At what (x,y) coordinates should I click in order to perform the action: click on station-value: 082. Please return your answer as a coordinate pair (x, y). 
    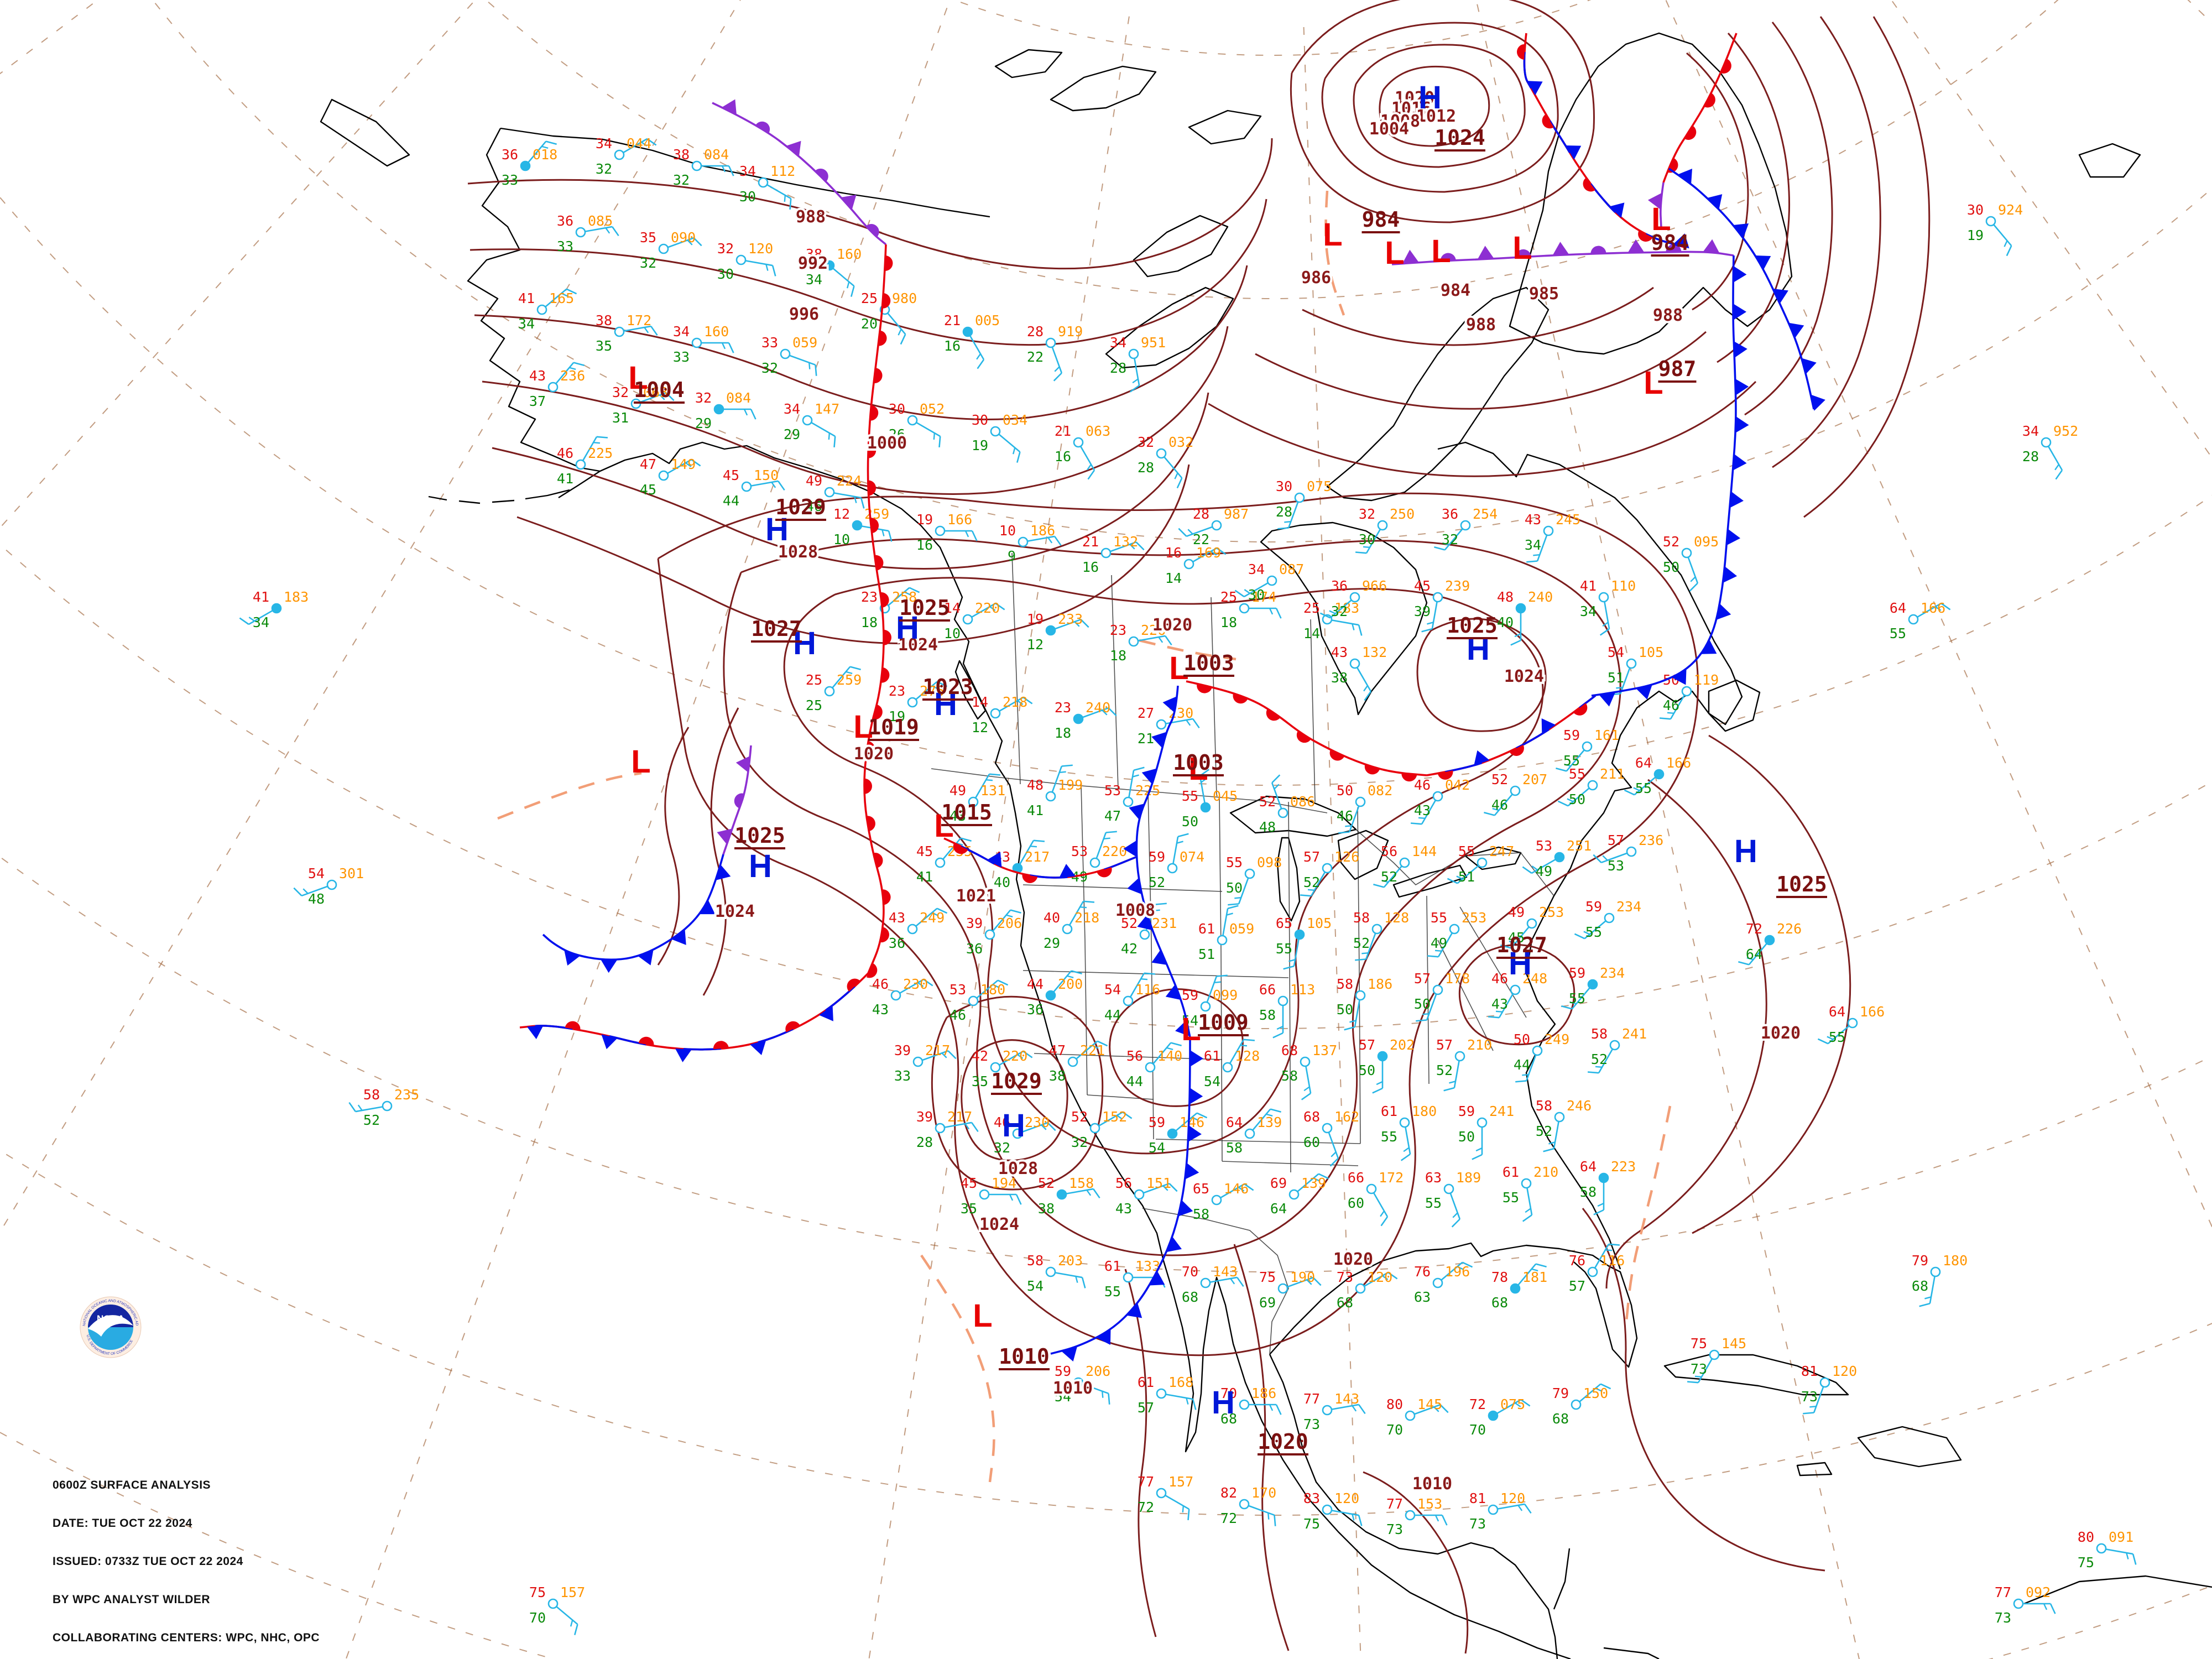
    Looking at the image, I should click on (1380, 791).